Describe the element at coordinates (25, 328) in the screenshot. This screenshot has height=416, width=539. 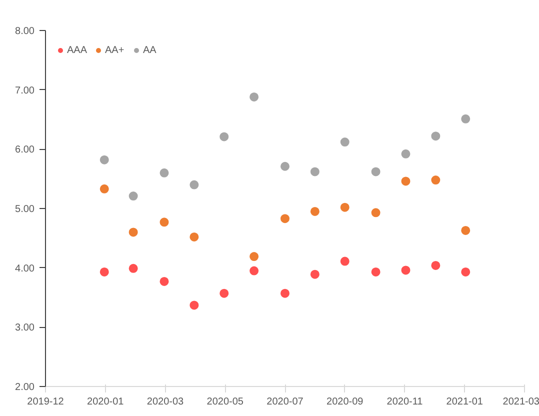
I see `y-tick-label: 3.00` at that location.